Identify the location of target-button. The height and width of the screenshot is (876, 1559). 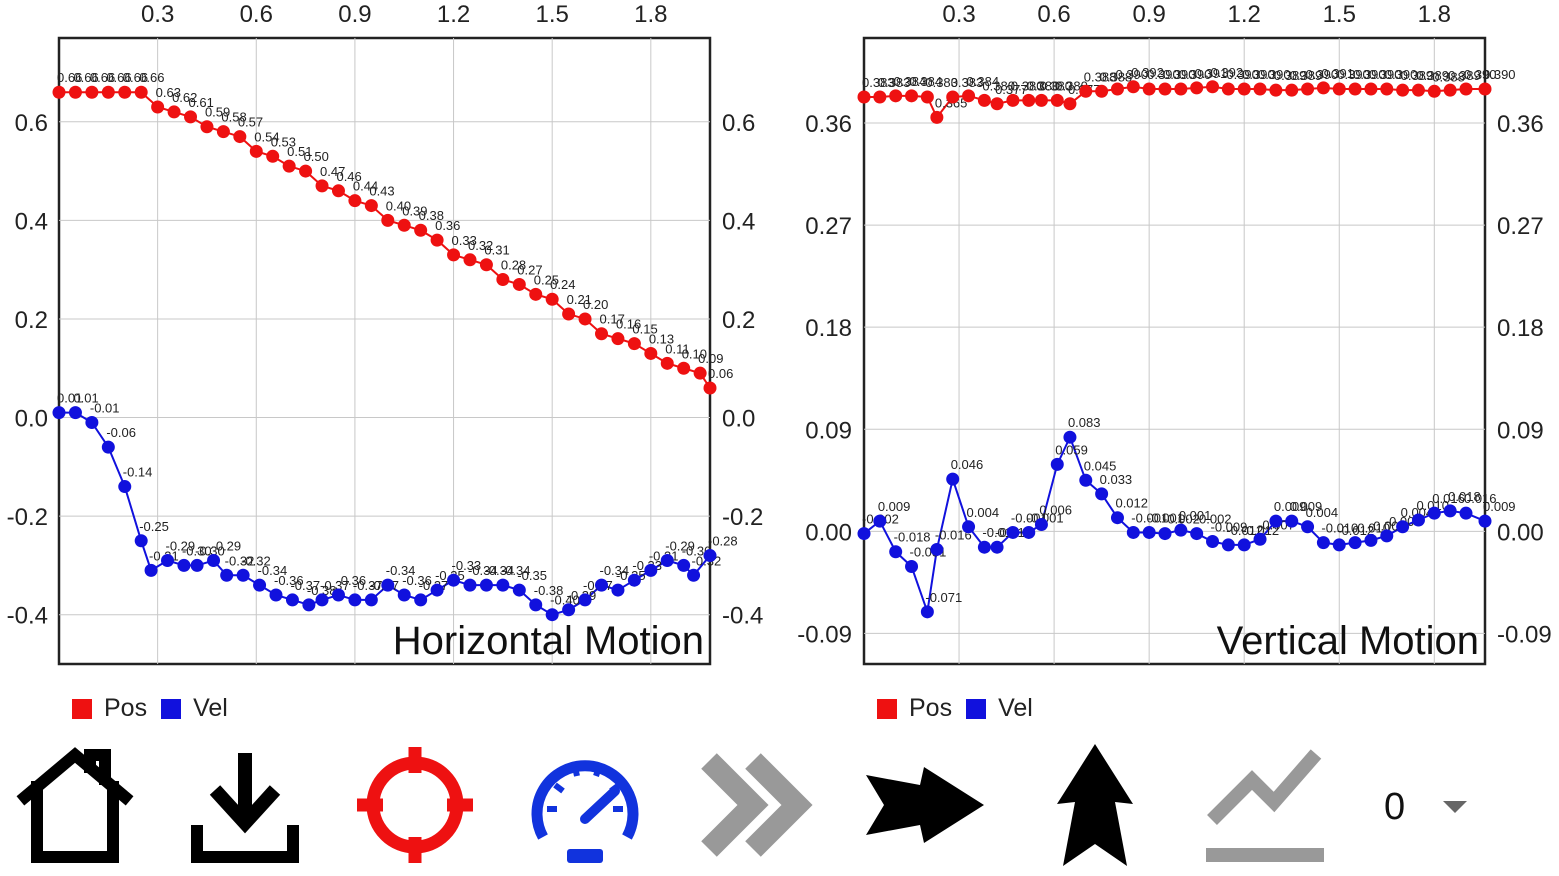
(415, 805).